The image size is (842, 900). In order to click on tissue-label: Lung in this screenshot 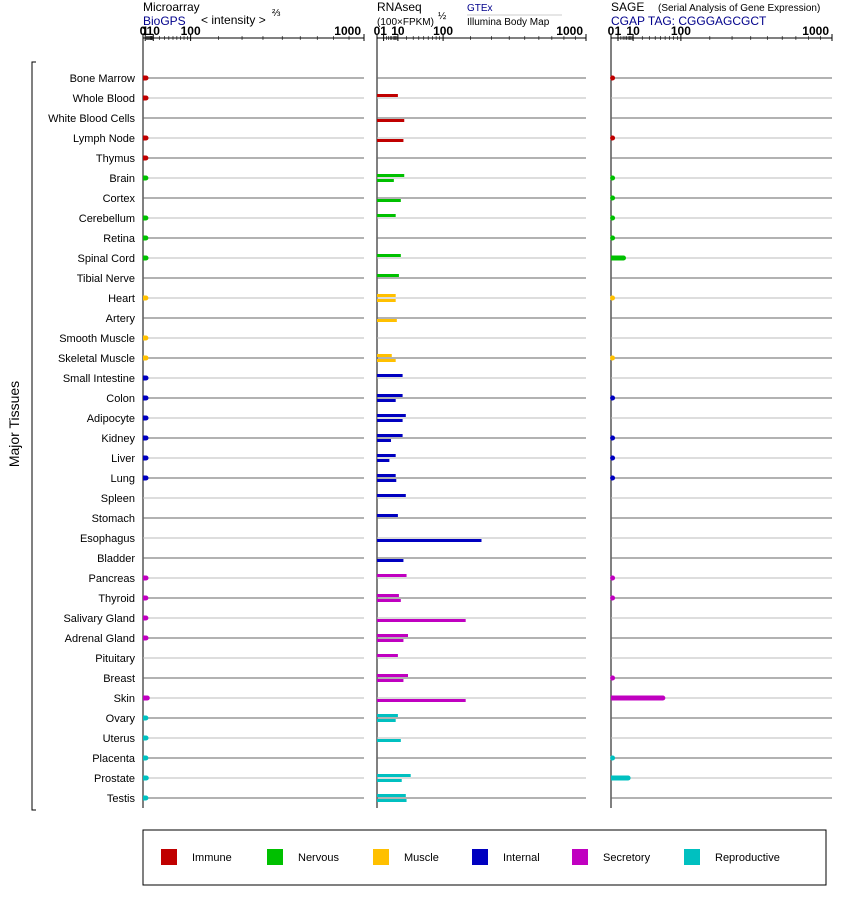, I will do `click(123, 479)`.